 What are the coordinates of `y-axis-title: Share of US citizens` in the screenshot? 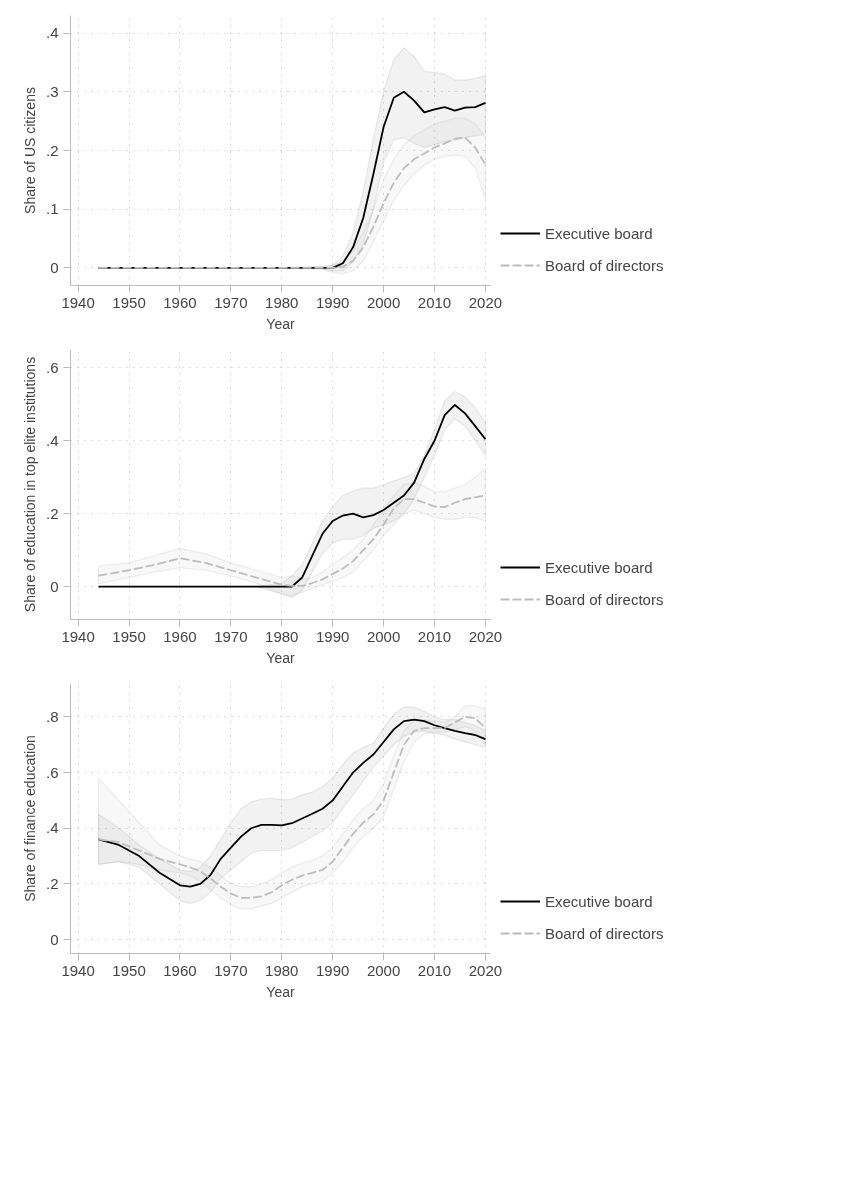 It's located at (29, 150).